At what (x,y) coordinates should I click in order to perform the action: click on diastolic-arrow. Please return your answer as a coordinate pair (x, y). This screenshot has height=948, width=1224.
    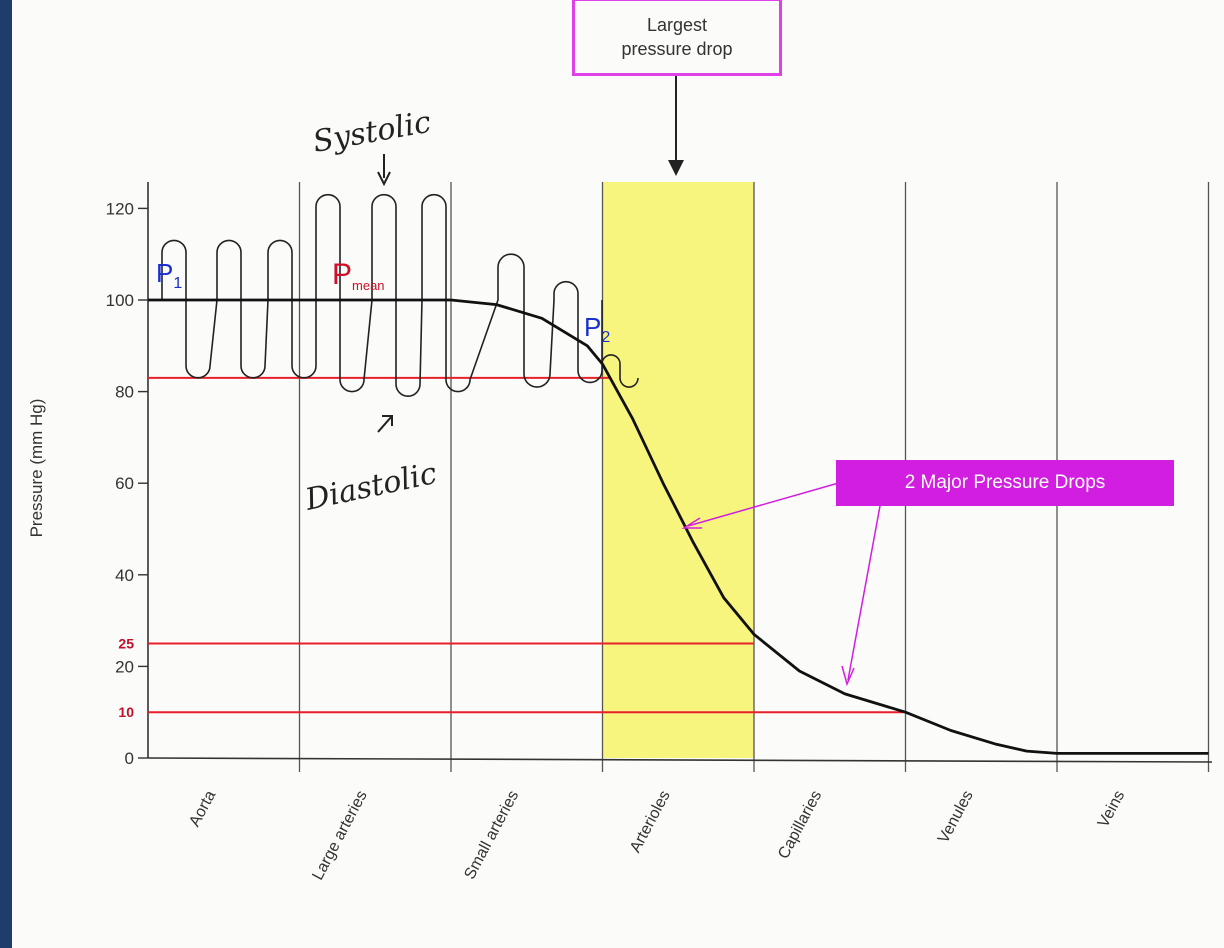
    Looking at the image, I should click on (385, 424).